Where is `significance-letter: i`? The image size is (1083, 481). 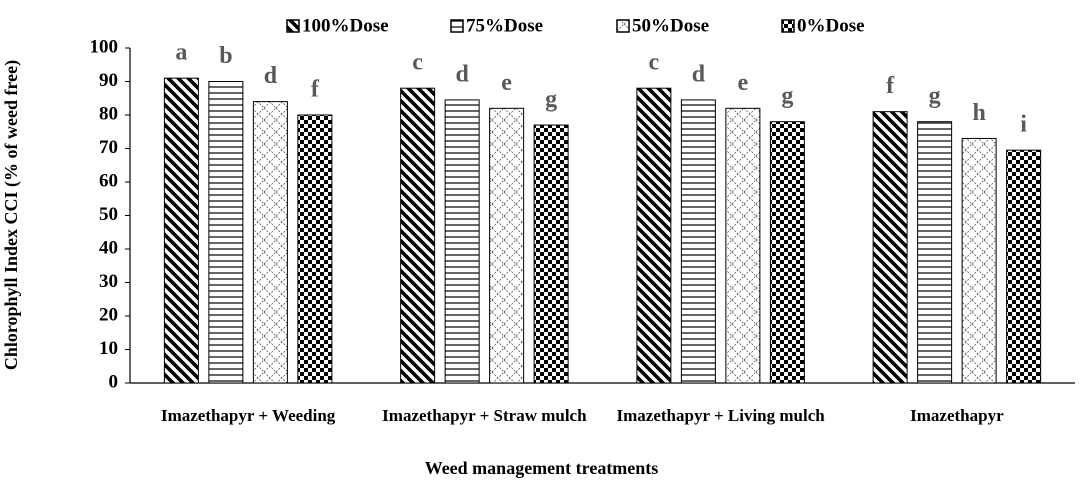
significance-letter: i is located at coordinates (1023, 125).